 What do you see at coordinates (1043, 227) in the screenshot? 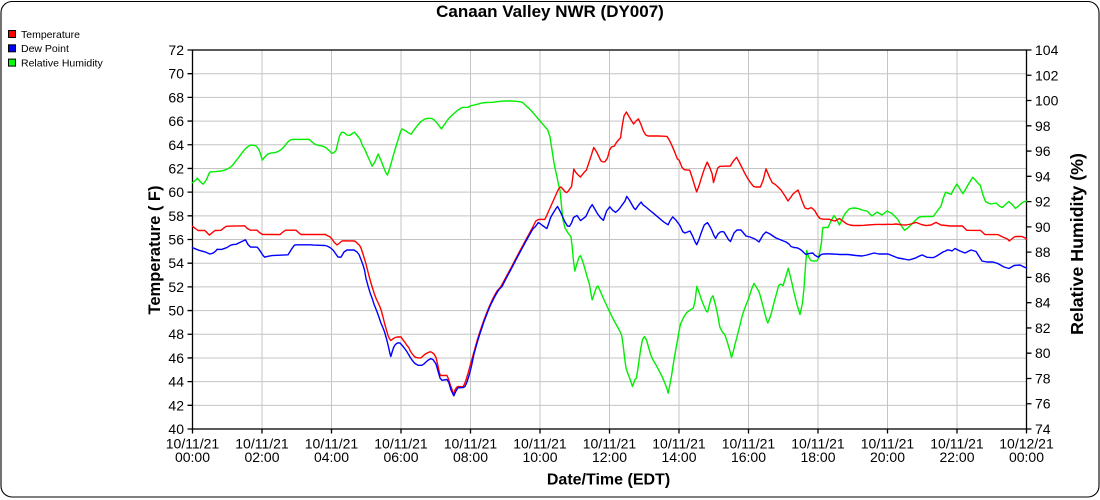
I see `svg-text: 90` at bounding box center [1043, 227].